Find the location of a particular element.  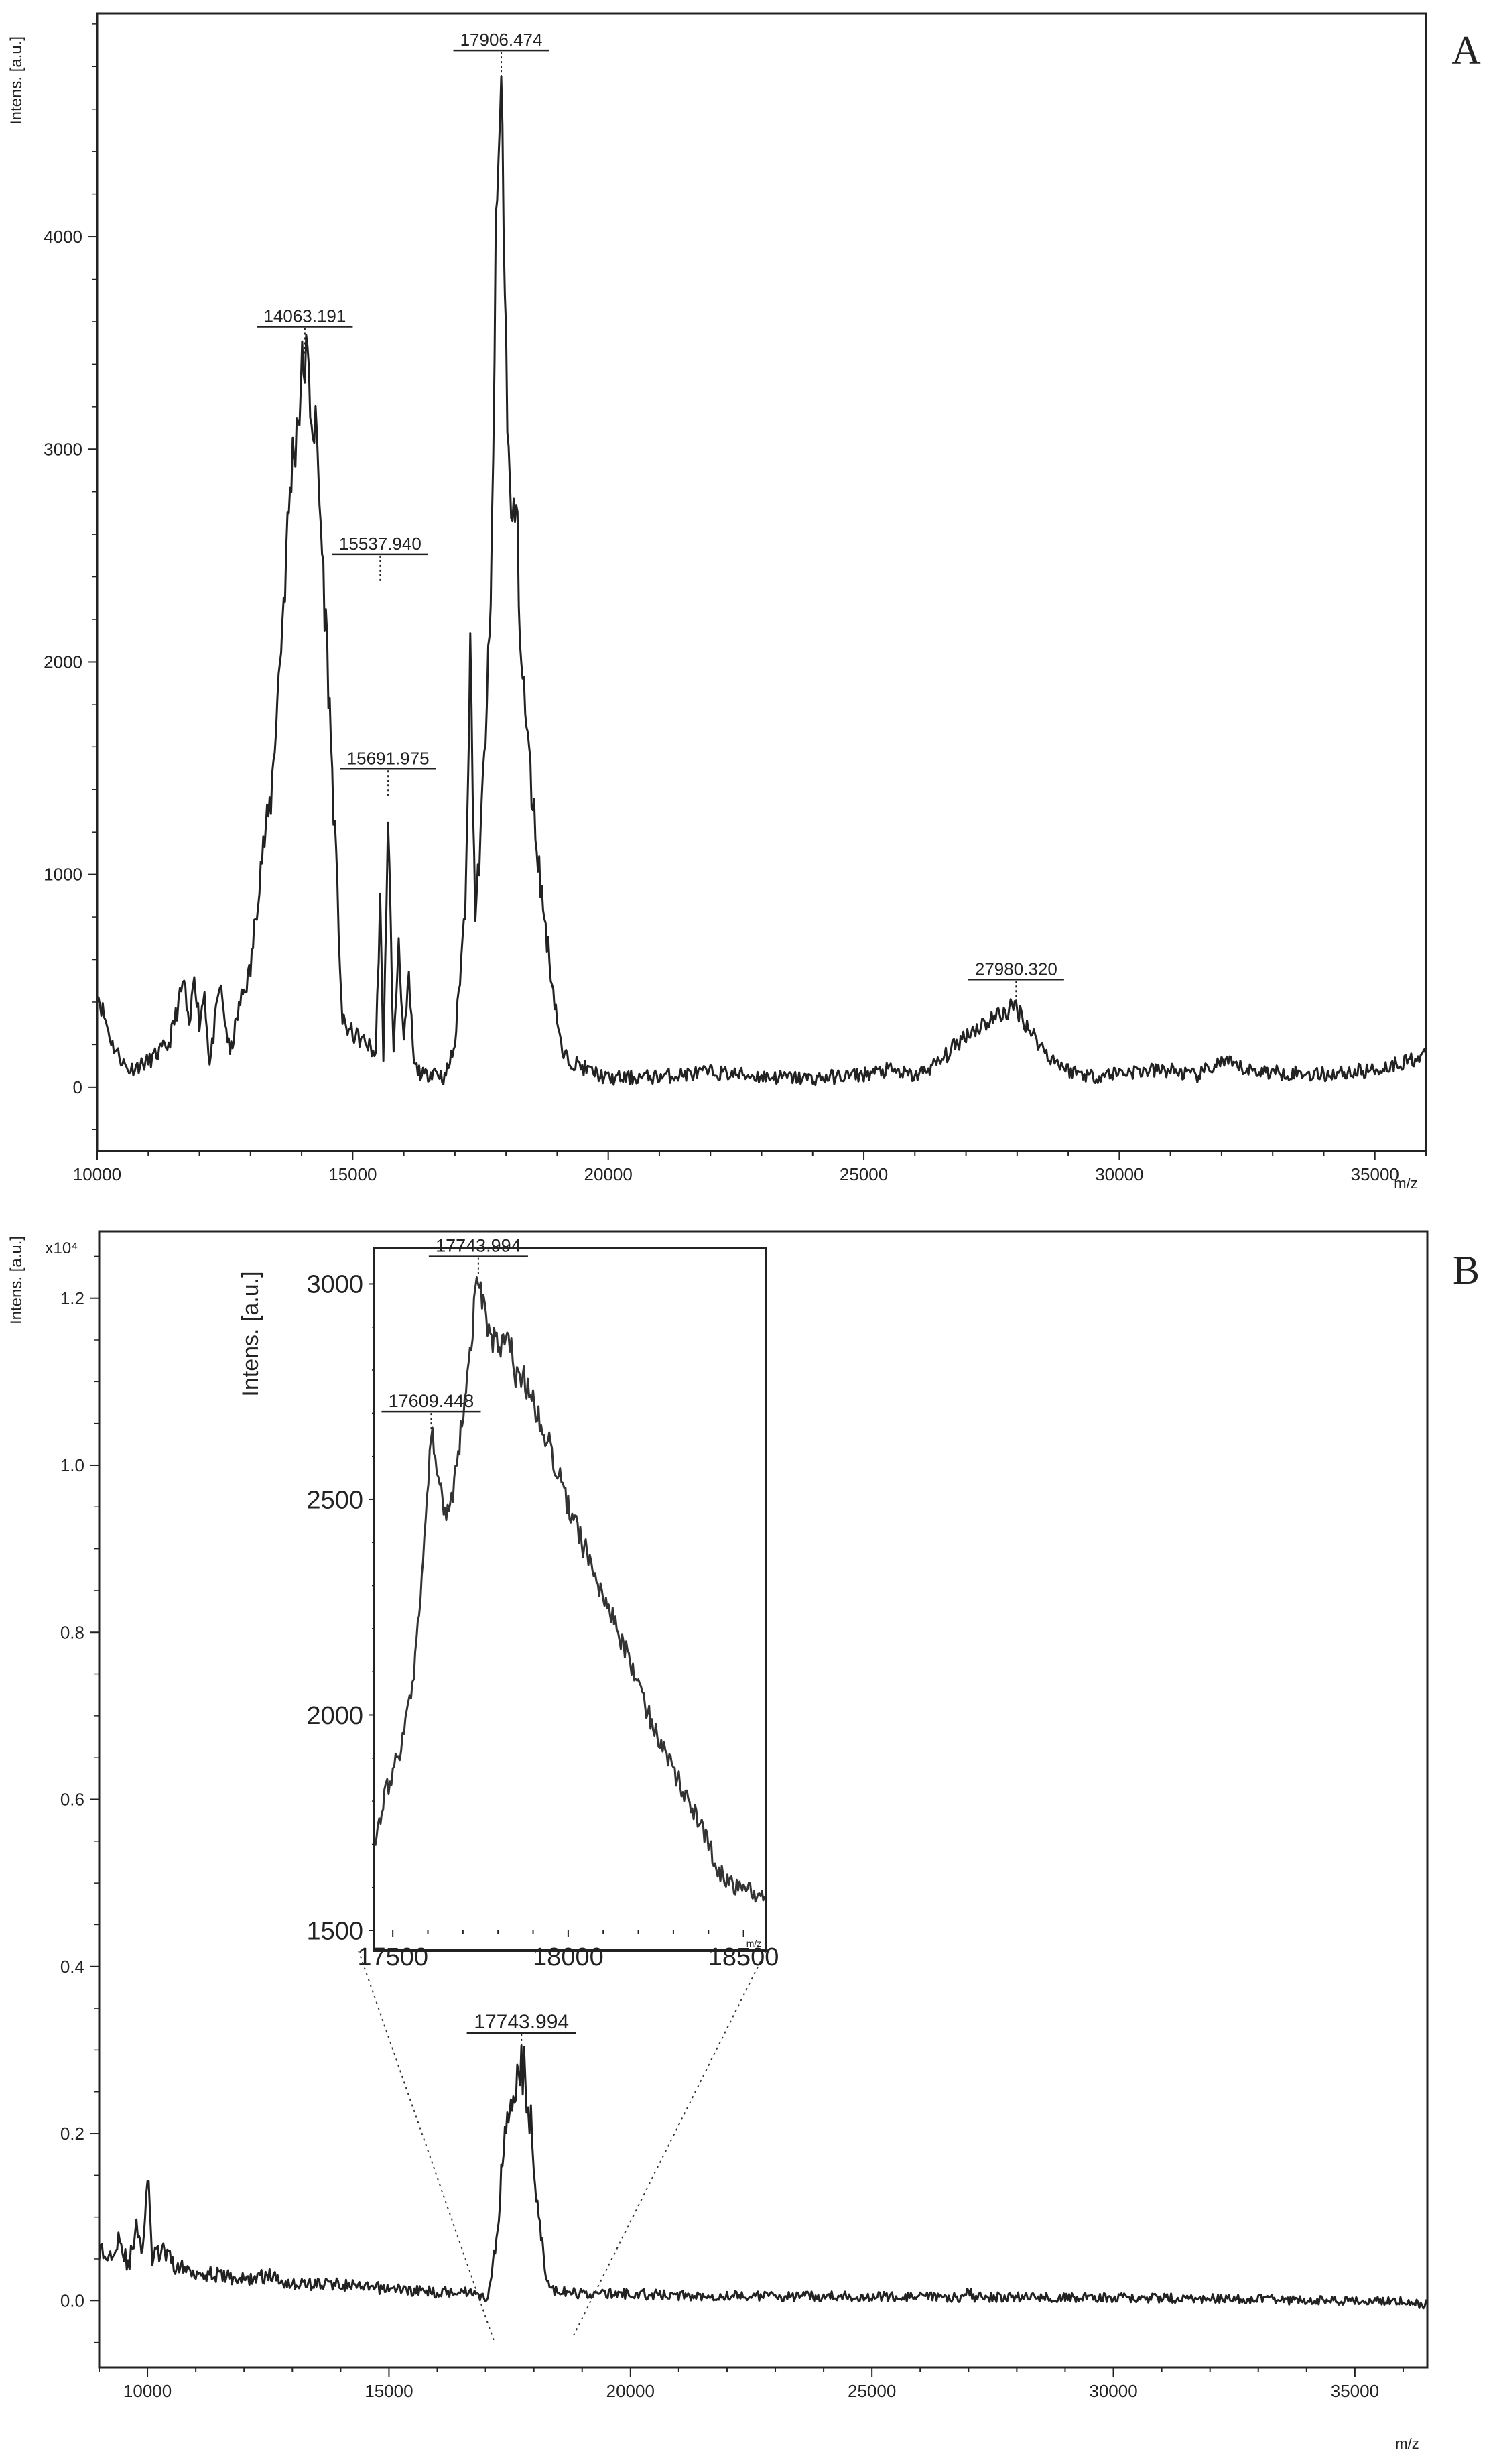

a-xtick-label: 35000 is located at coordinates (1375, 1174).